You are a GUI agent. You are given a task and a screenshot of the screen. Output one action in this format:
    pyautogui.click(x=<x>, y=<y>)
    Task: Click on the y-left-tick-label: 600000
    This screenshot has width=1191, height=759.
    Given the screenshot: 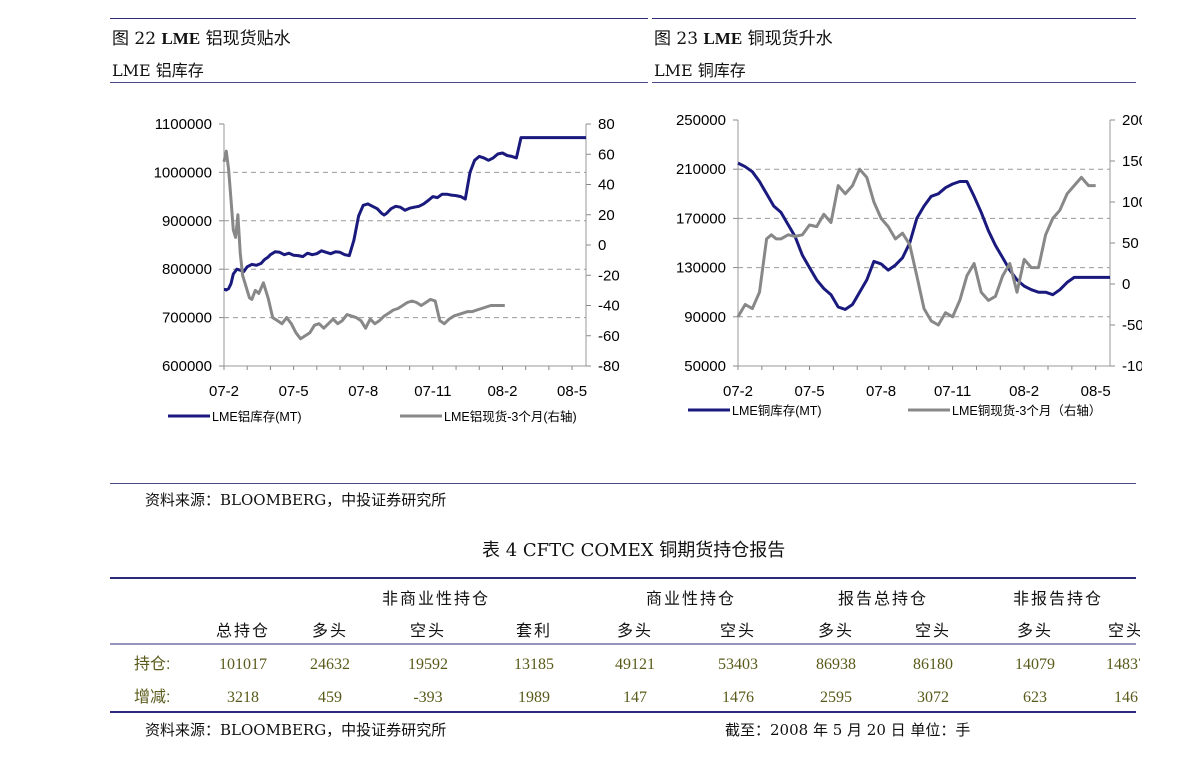 What is the action you would take?
    pyautogui.click(x=187, y=366)
    